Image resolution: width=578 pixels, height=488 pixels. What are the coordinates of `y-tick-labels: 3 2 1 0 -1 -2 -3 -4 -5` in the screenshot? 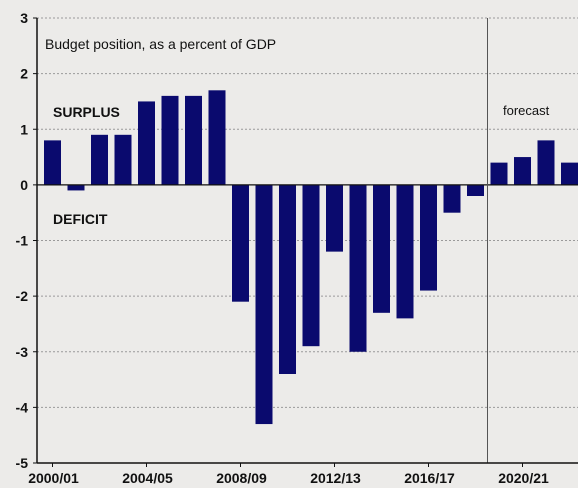 It's located at (26, 240).